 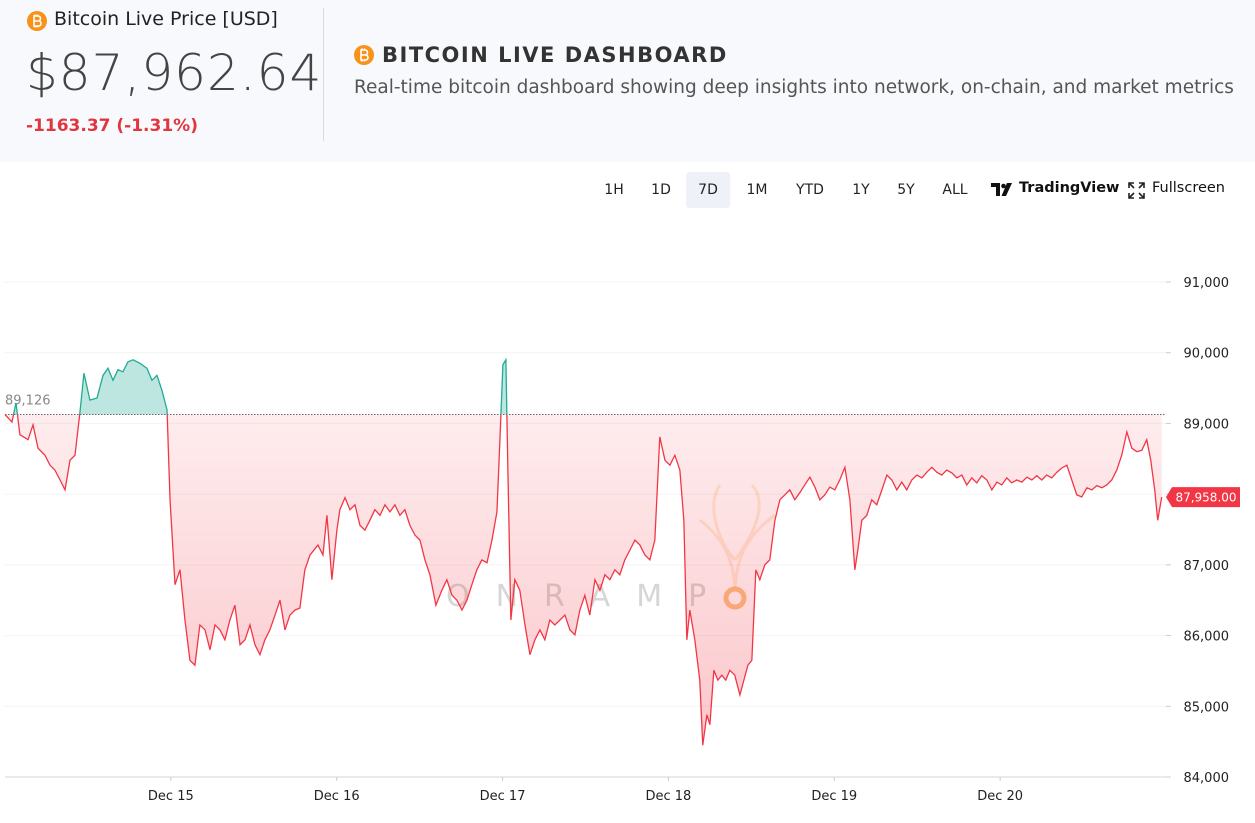 I want to click on tradingview-link: TradingView, so click(x=1069, y=188).